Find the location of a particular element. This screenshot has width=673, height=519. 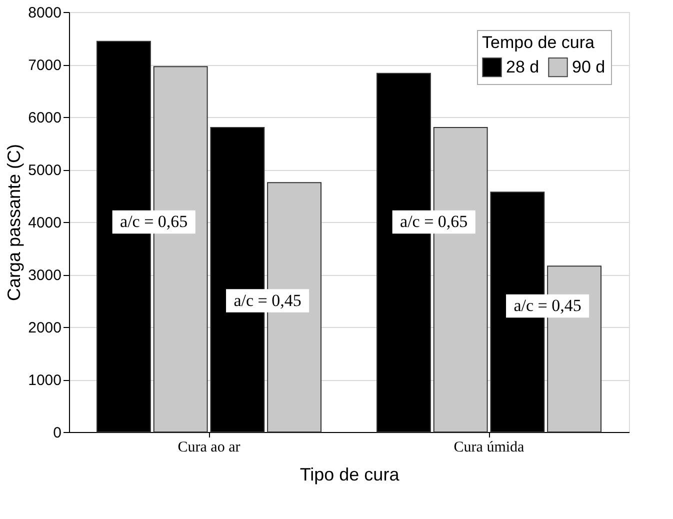

x-tick-label: Cura ao ar is located at coordinates (209, 448).